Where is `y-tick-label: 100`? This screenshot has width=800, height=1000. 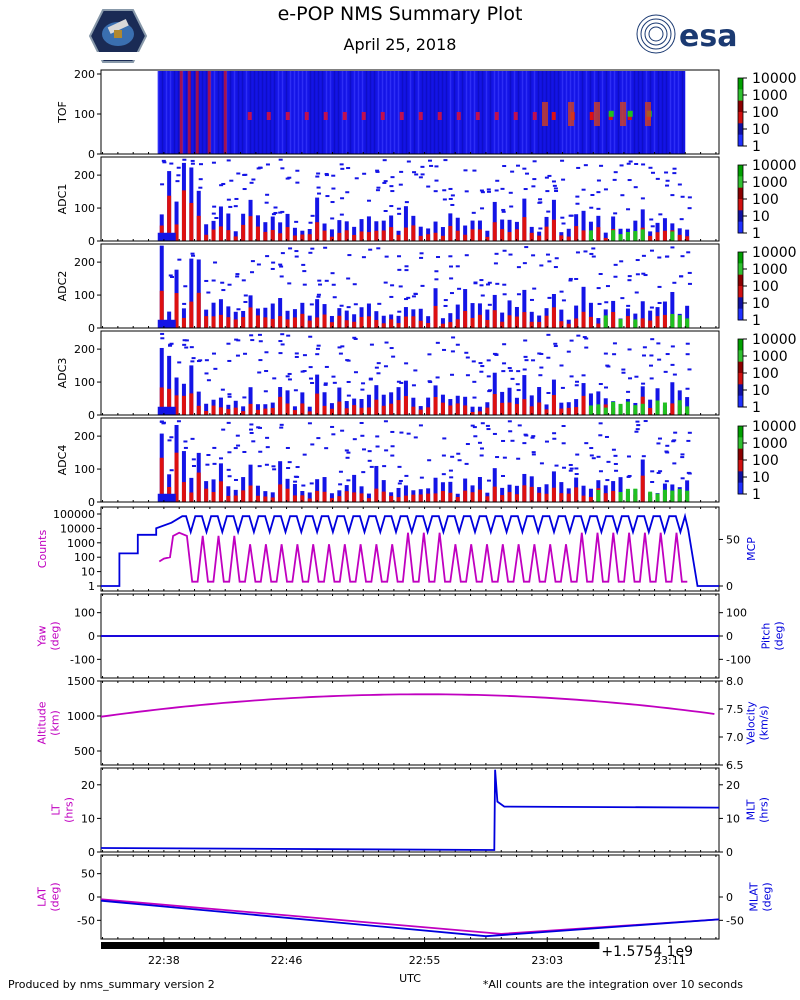 y-tick-label: 100 is located at coordinates (84, 557).